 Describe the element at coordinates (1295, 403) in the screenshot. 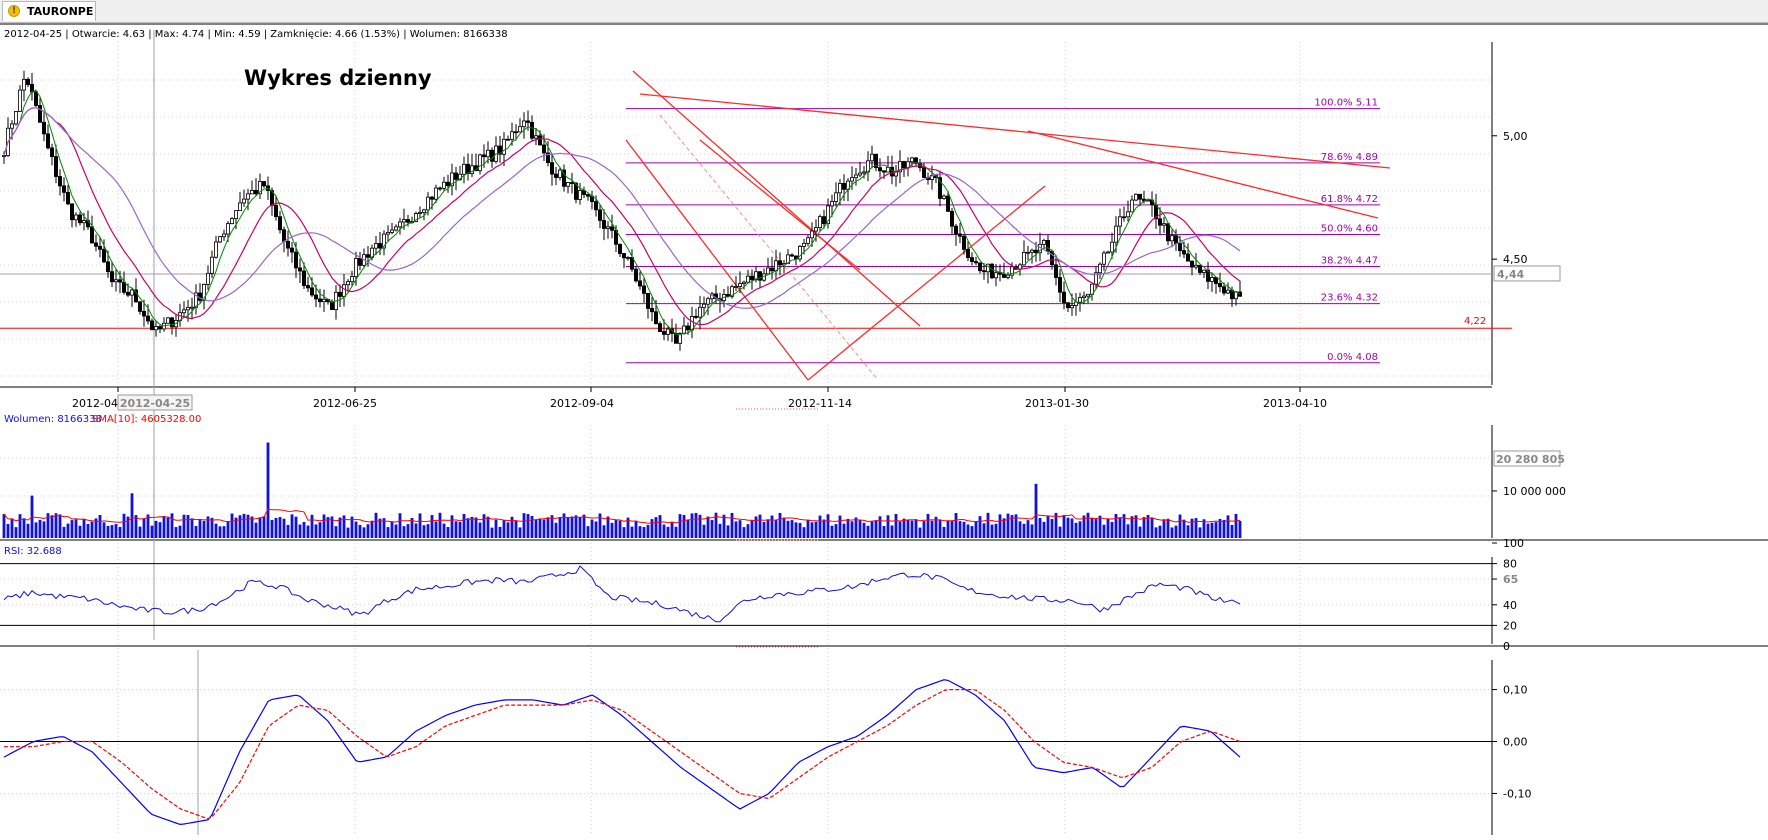

I see `x-tick-label: 2013-04-10` at that location.